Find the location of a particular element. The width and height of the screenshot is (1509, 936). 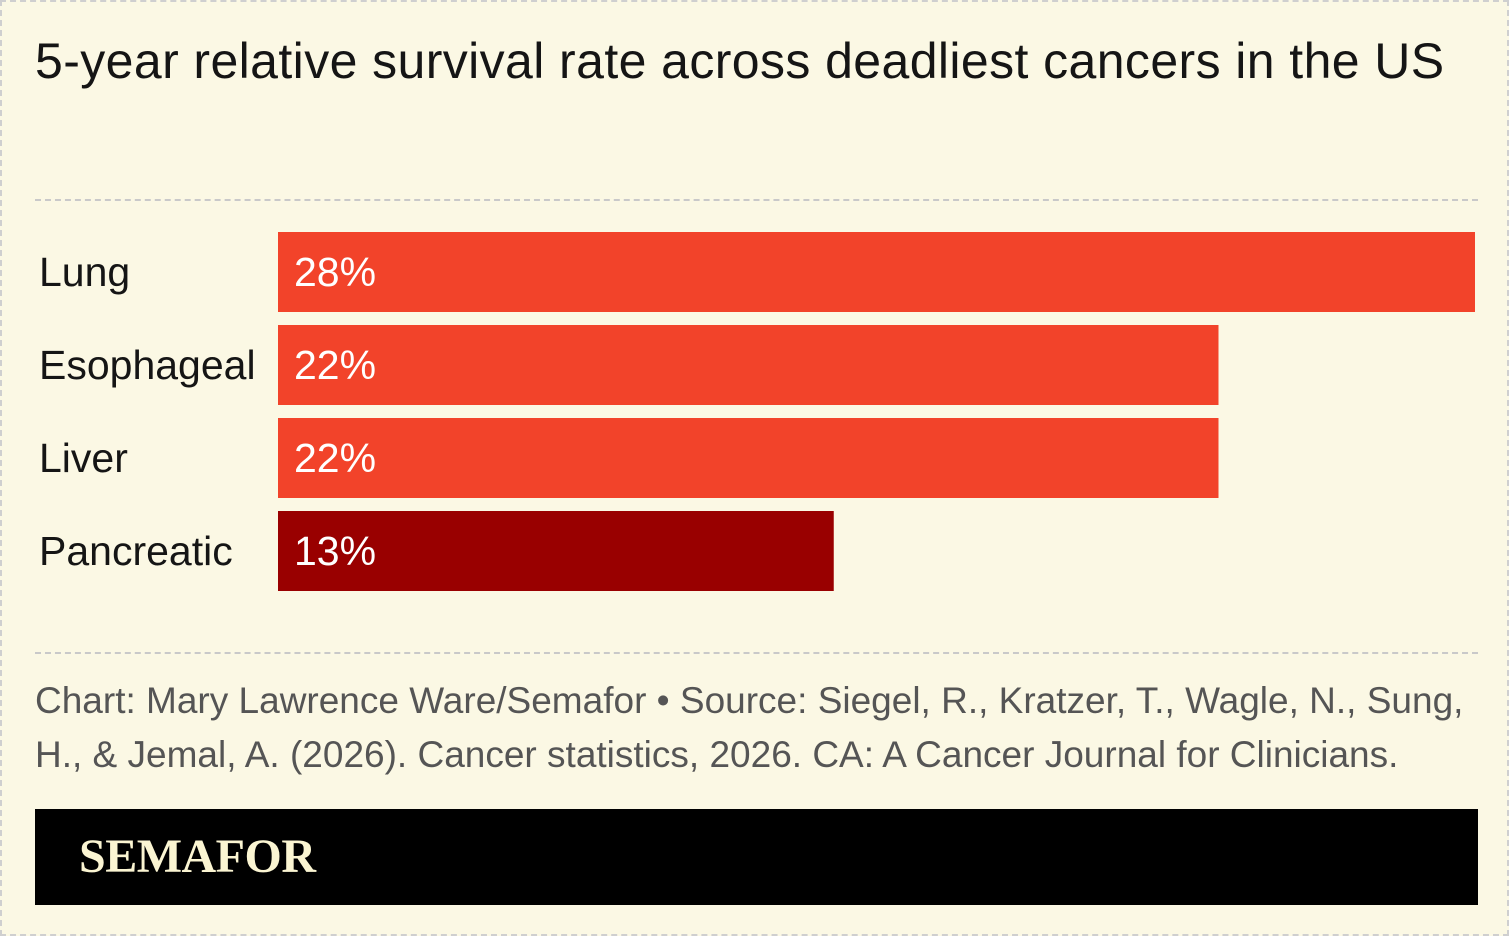

bar-lung is located at coordinates (876, 272).